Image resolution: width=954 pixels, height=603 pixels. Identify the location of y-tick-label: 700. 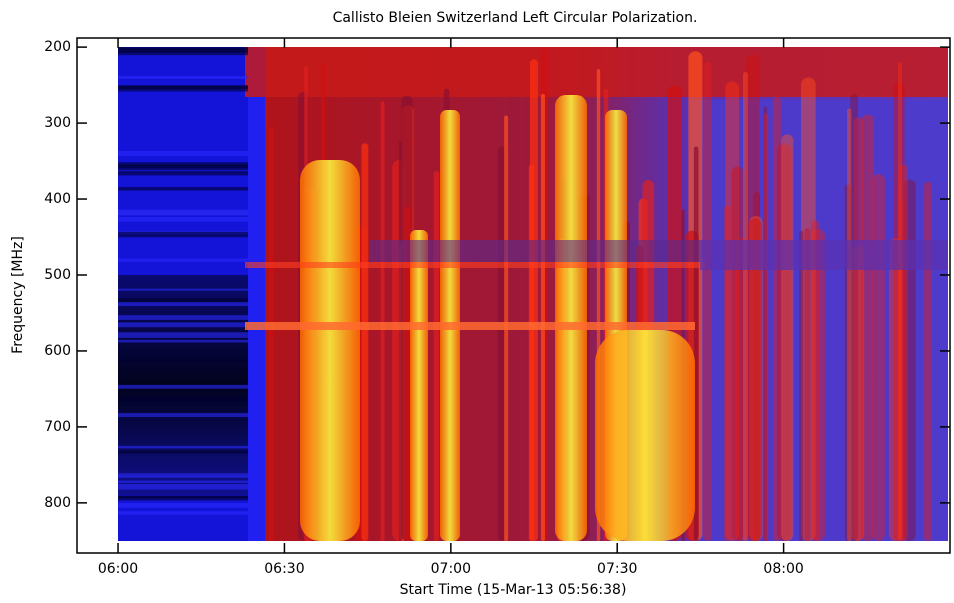
(57, 427).